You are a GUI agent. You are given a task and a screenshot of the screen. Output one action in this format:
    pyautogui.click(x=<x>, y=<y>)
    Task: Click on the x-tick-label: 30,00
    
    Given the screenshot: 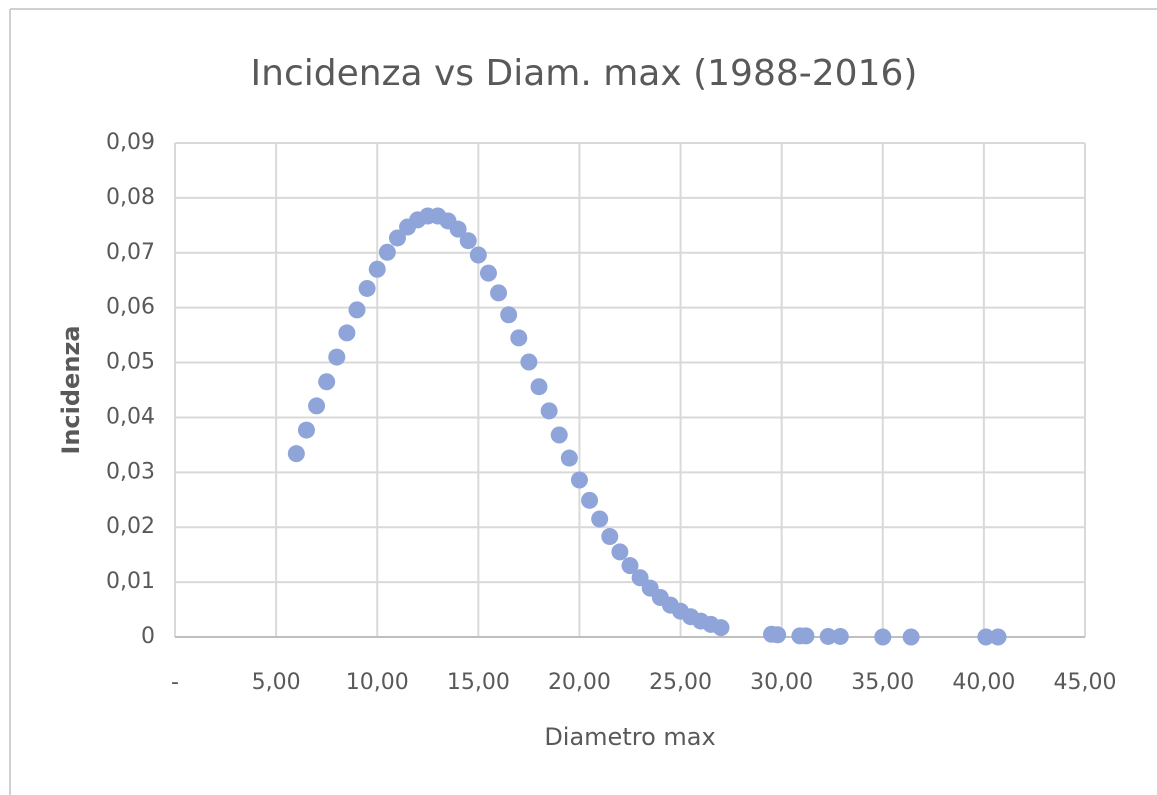 What is the action you would take?
    pyautogui.click(x=781, y=682)
    